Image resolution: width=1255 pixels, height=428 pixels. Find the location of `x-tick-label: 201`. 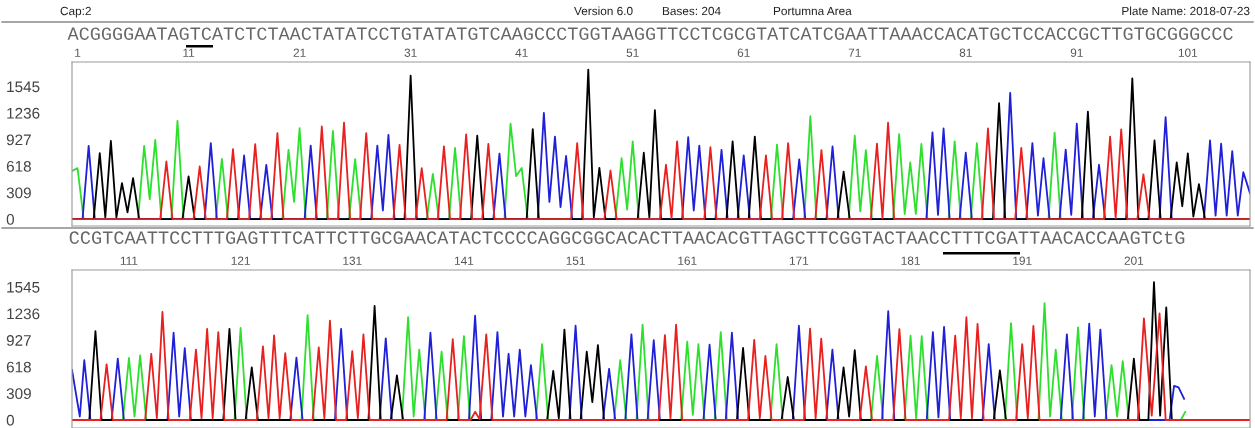

x-tick-label: 201 is located at coordinates (1134, 260).